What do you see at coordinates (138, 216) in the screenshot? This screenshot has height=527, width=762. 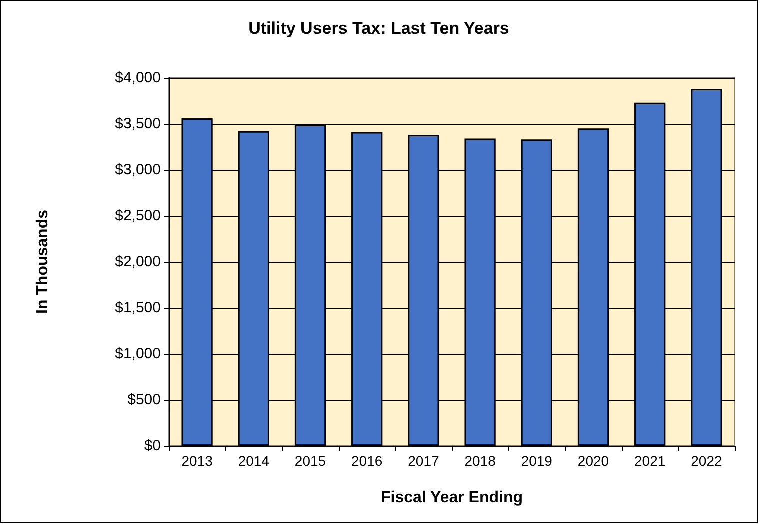 I see `y-tick-label: $2,500` at bounding box center [138, 216].